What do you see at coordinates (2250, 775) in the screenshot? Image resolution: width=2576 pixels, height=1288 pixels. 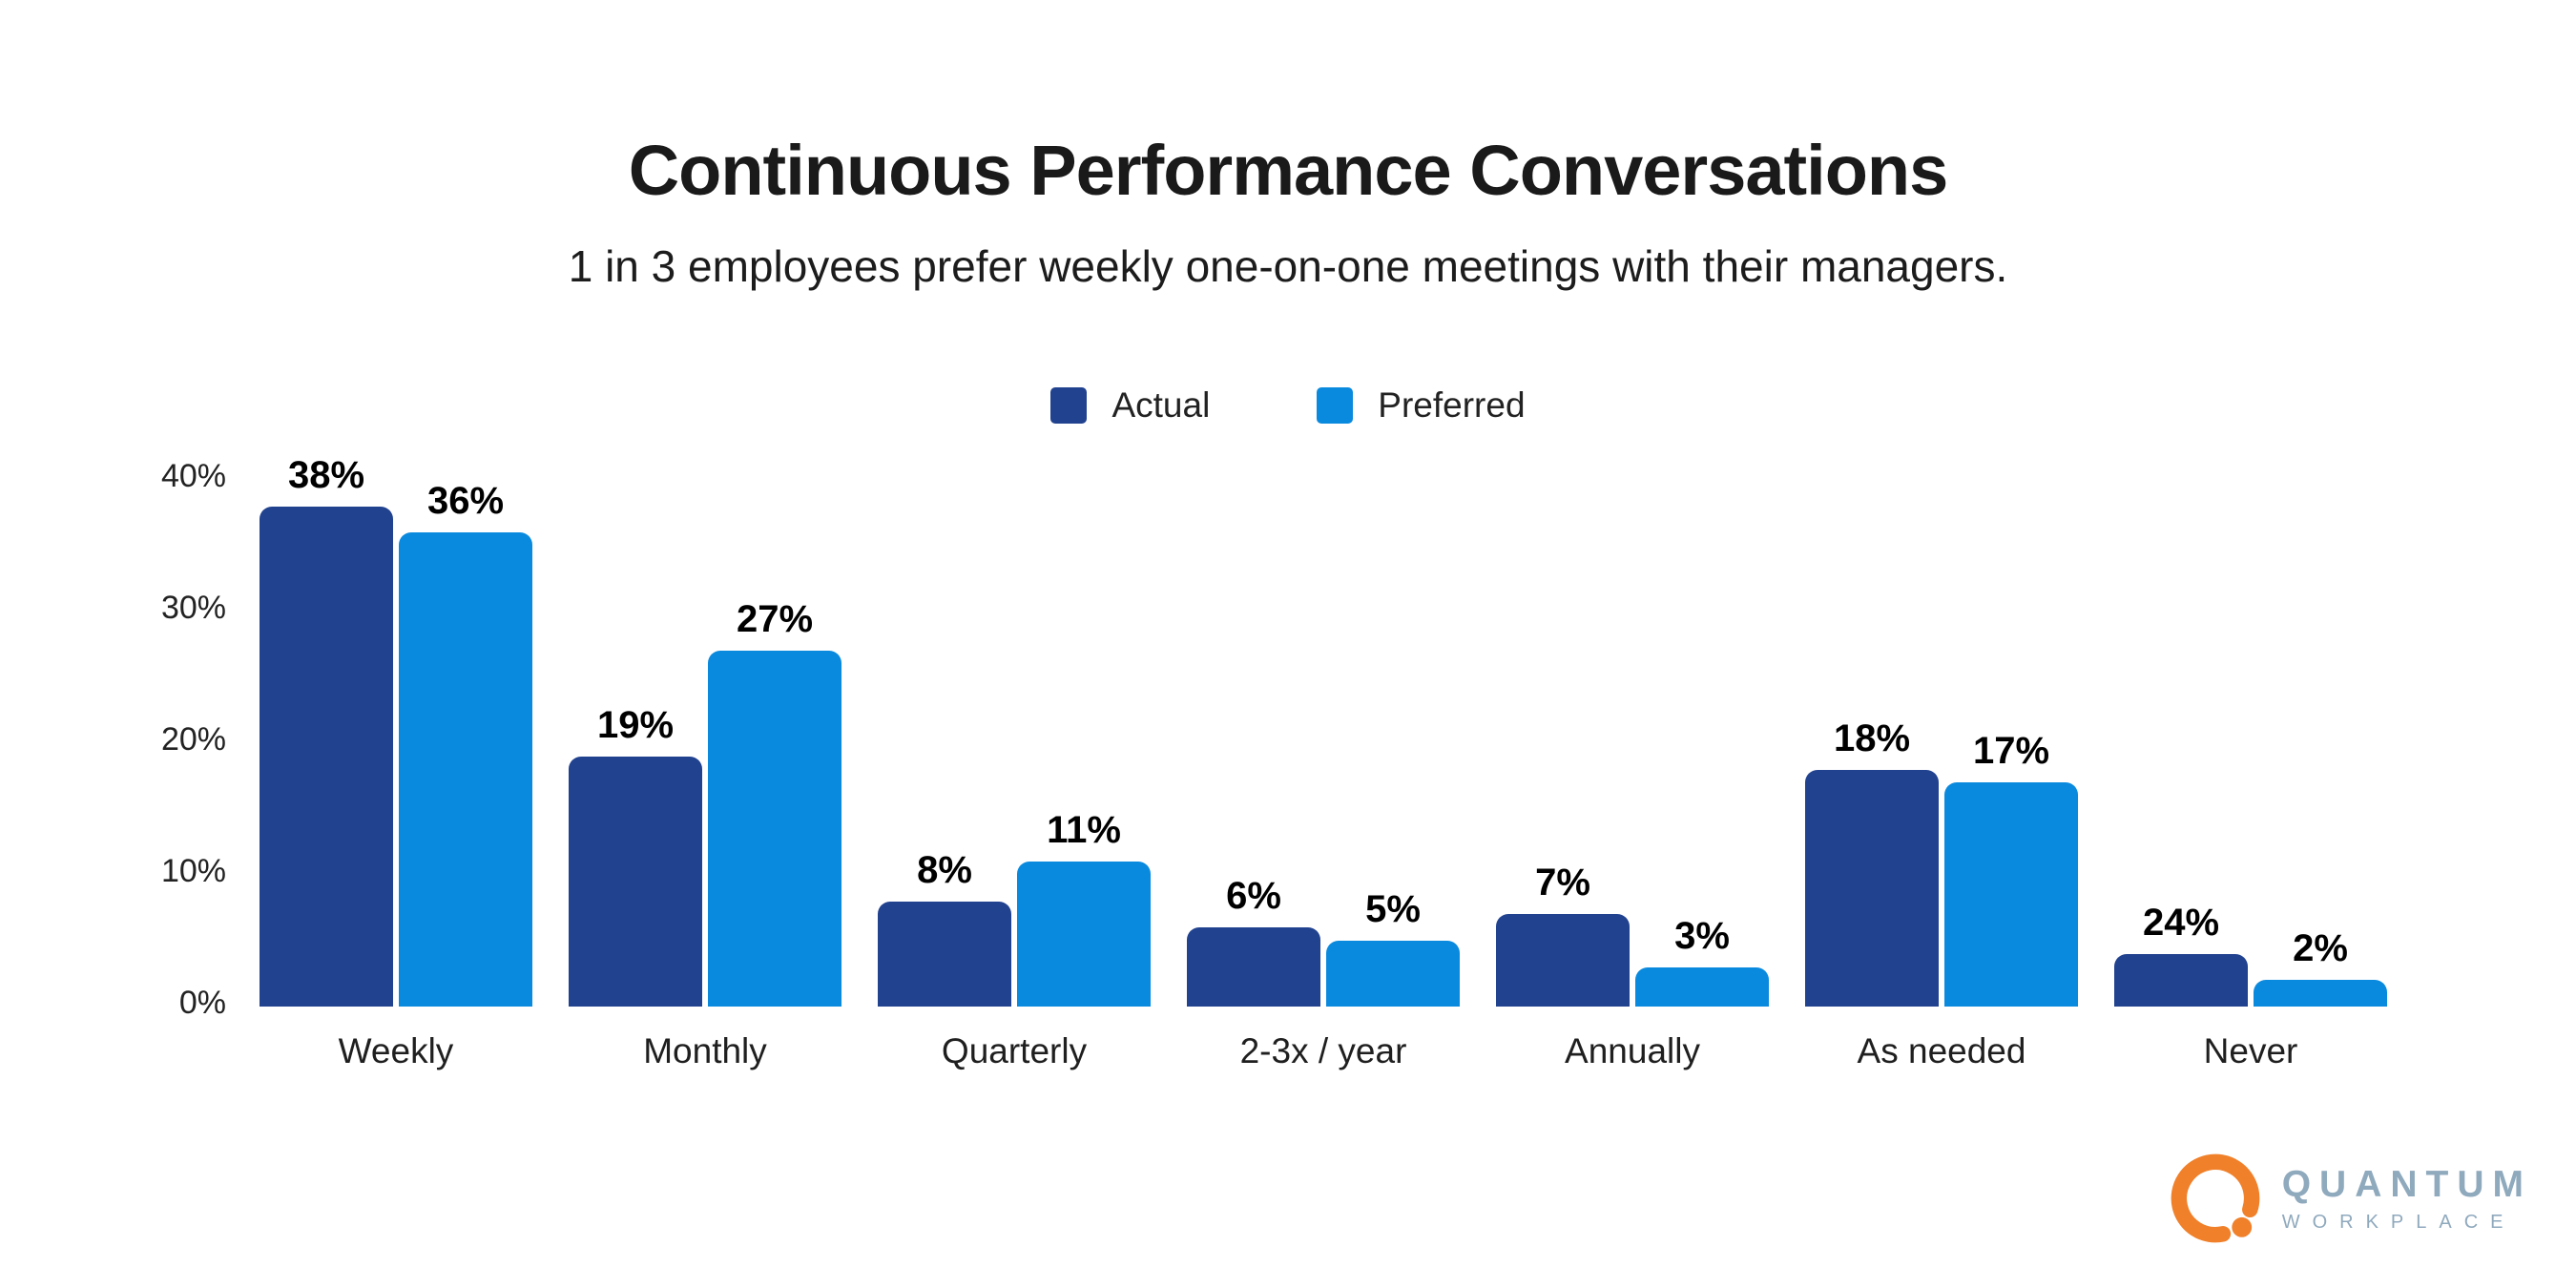 I see `bar-group-never: 24% 2% Never` at bounding box center [2250, 775].